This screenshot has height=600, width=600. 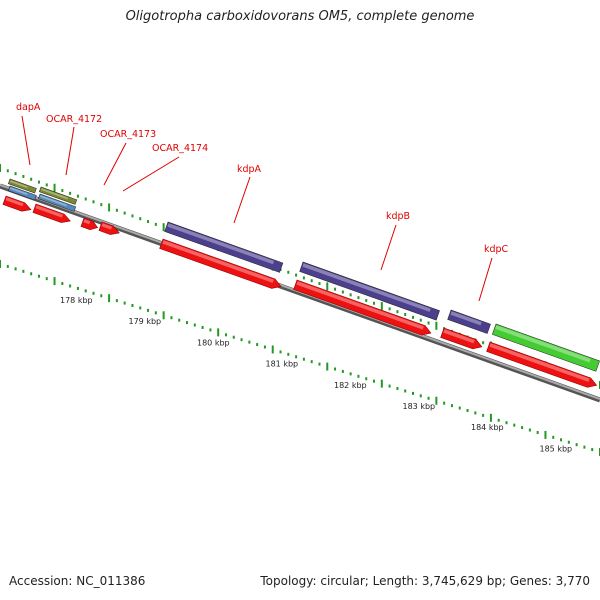 I want to click on gene-arrow-kdpB, so click(x=362, y=307).